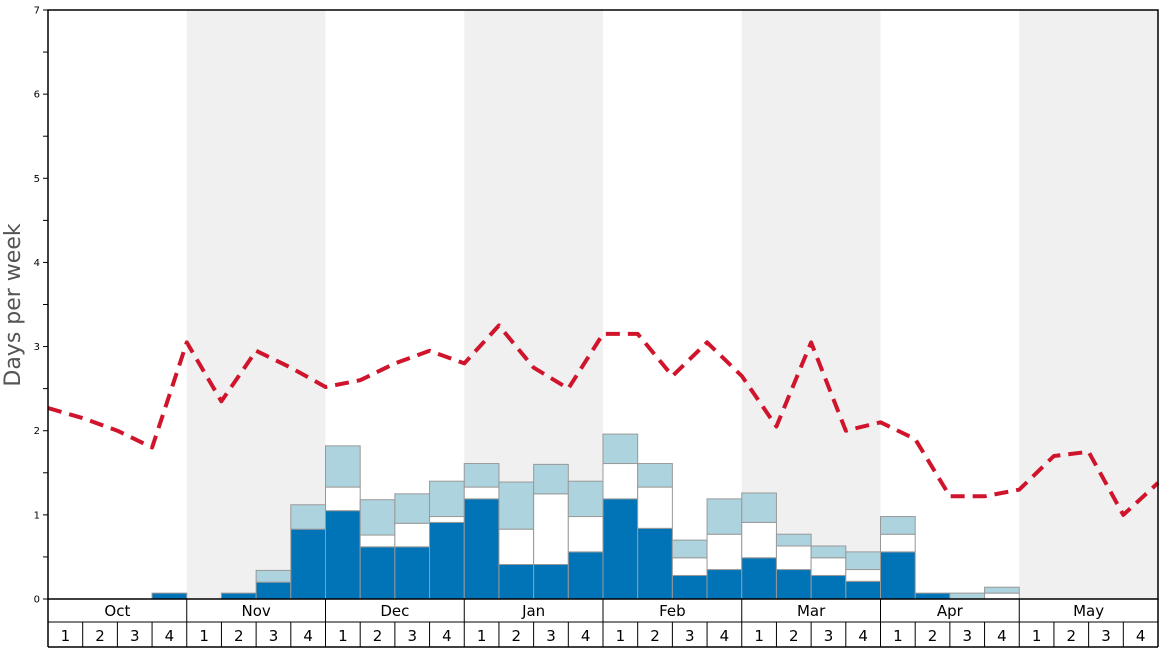 This screenshot has height=648, width=1168. I want to click on month-label-dec: Dec, so click(394, 611).